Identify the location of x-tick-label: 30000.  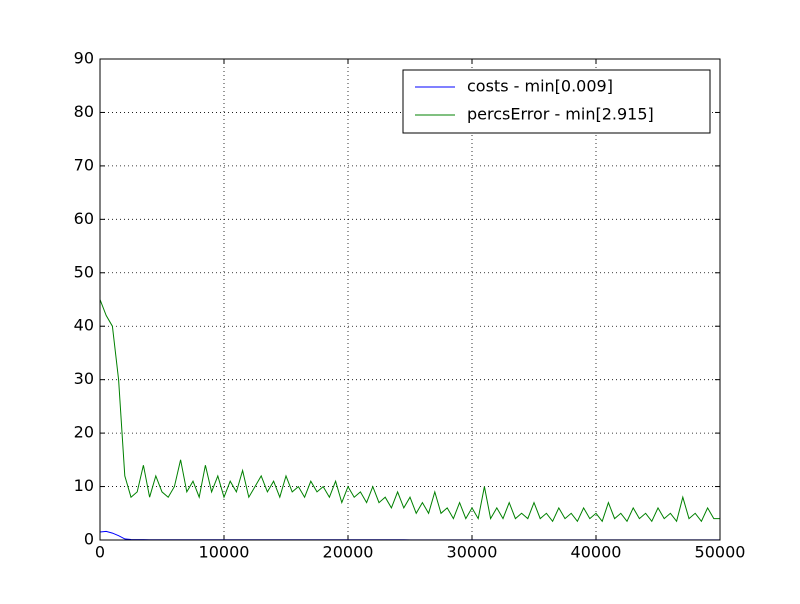
(472, 552).